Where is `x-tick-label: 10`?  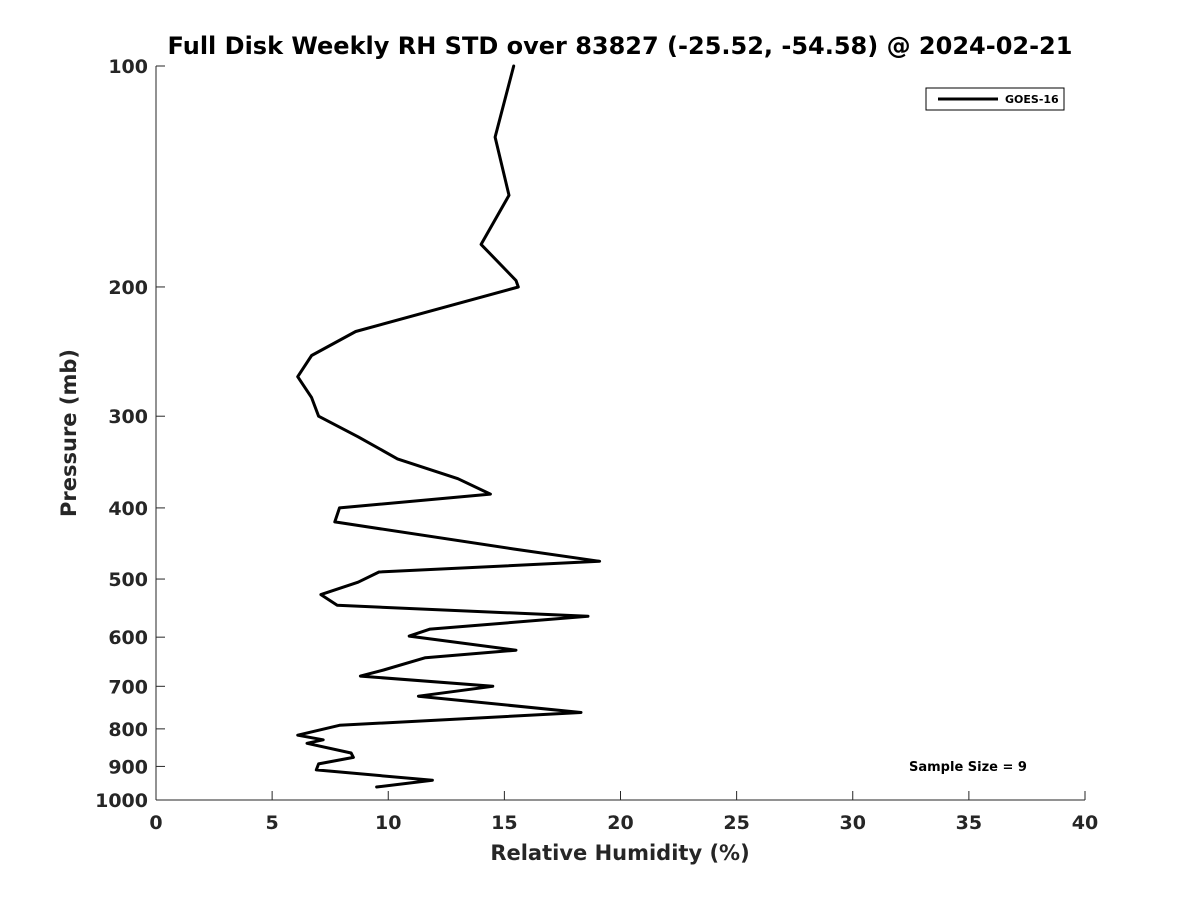 x-tick-label: 10 is located at coordinates (388, 823).